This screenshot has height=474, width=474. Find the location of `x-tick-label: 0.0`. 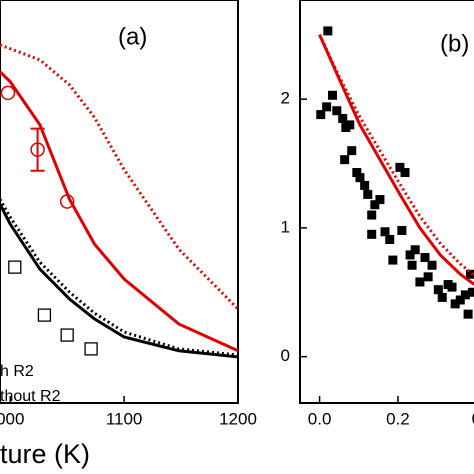

x-tick-label: 0.0 is located at coordinates (320, 418).